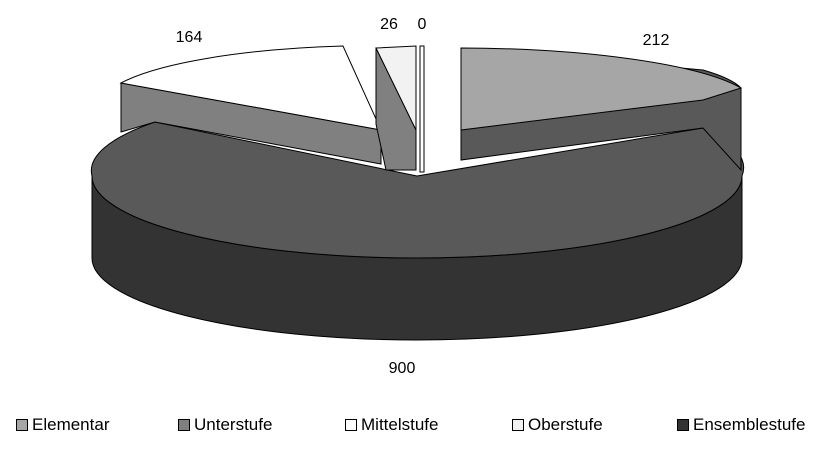  Describe the element at coordinates (351, 425) in the screenshot. I see `legend-swatch-mittelstufe` at that location.